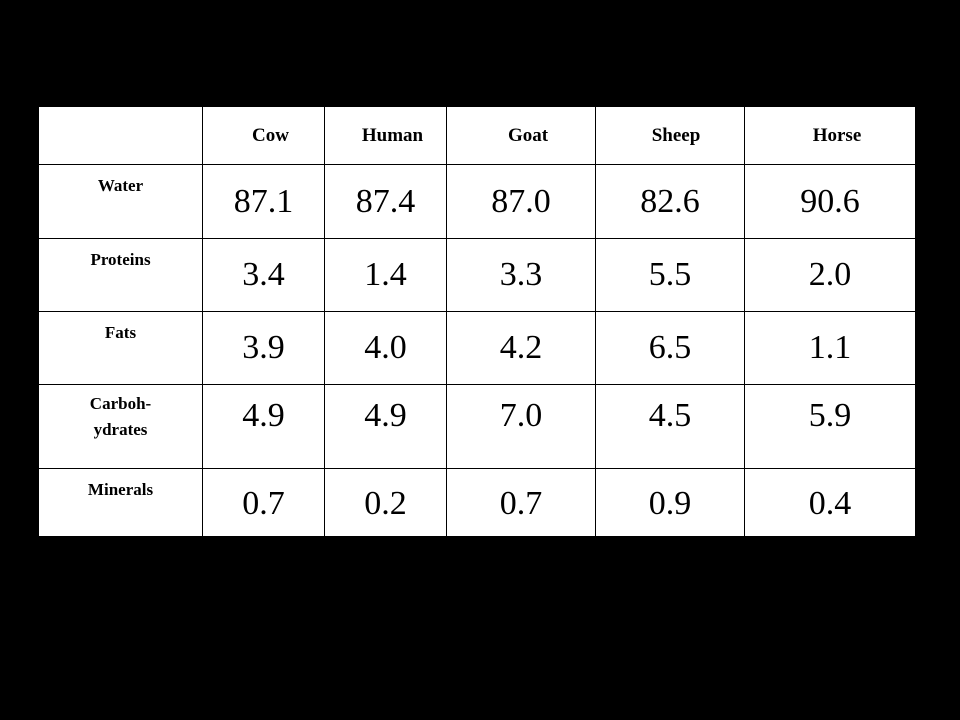 This screenshot has height=720, width=960. What do you see at coordinates (670, 201) in the screenshot?
I see `table-cell: 82.6` at bounding box center [670, 201].